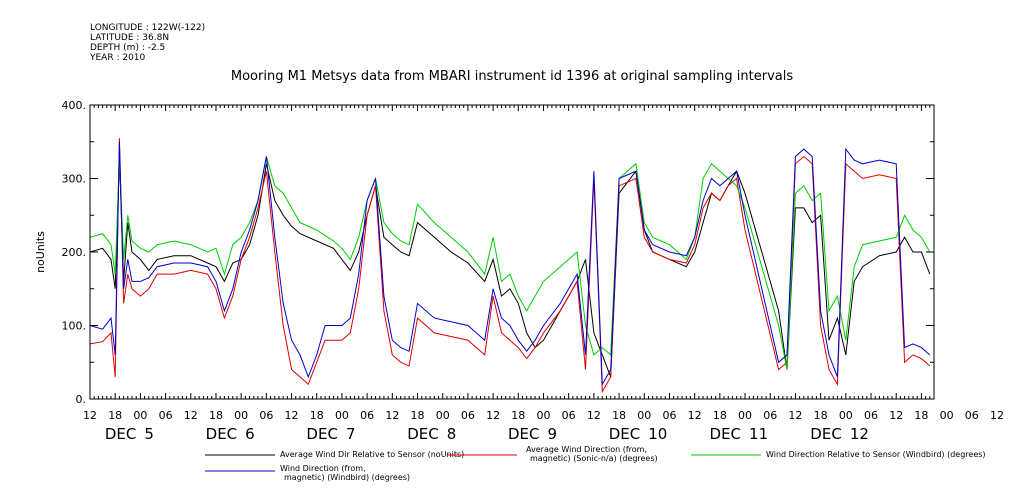  I want to click on day-number: 6, so click(250, 434).